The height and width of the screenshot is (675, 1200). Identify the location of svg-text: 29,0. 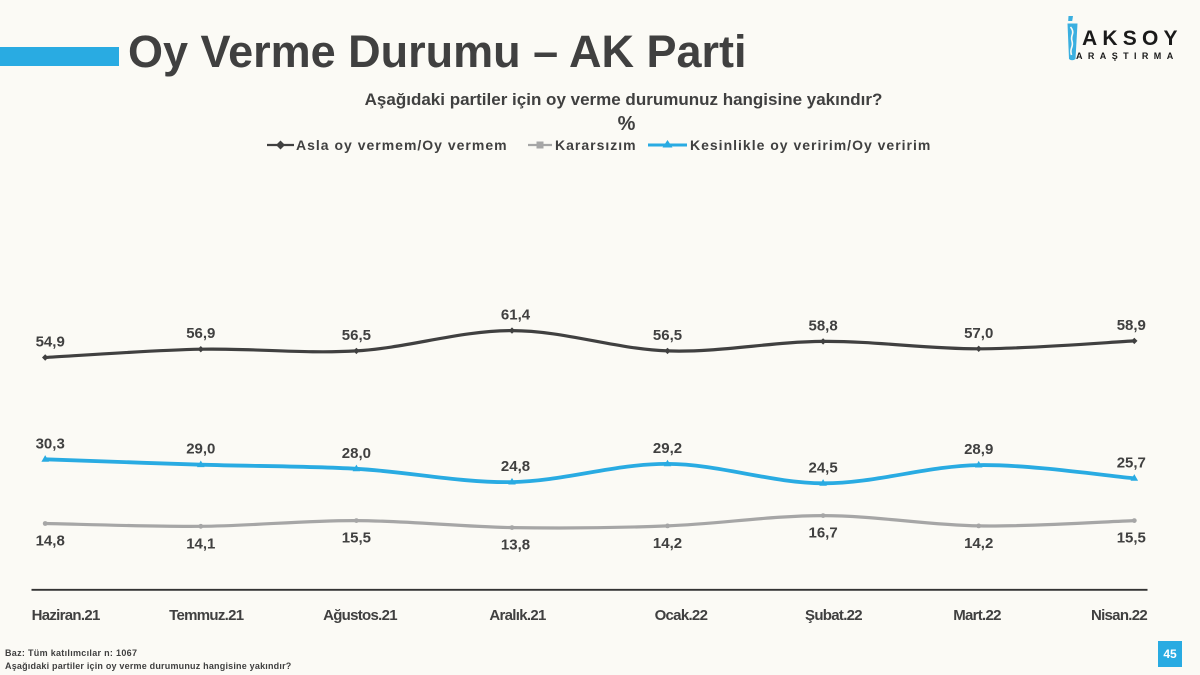
(200, 449).